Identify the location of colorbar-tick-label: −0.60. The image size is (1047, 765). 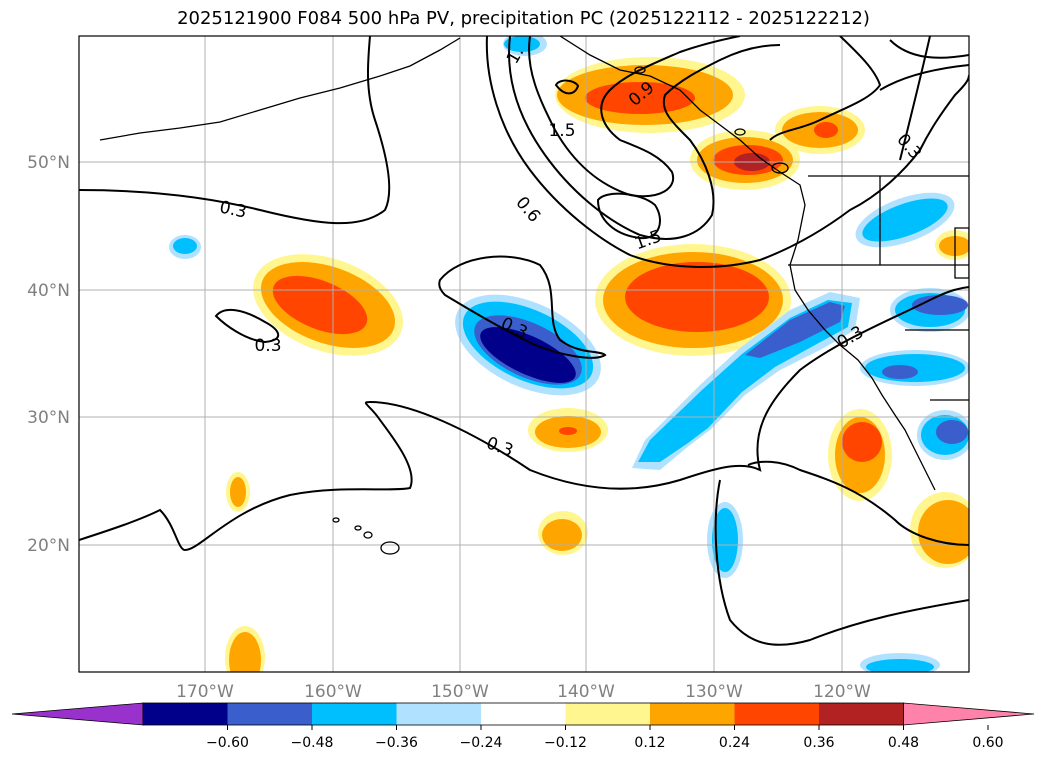
(227, 743).